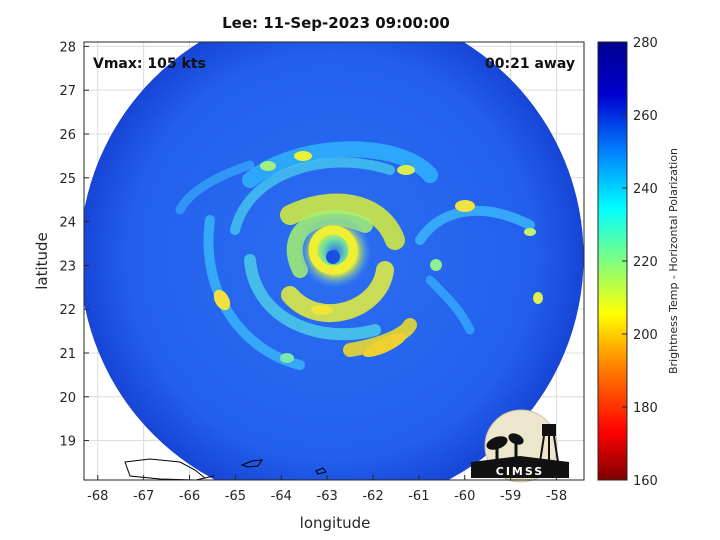 Image resolution: width=720 pixels, height=540 pixels. I want to click on x-tick-label: -62, so click(372, 496).